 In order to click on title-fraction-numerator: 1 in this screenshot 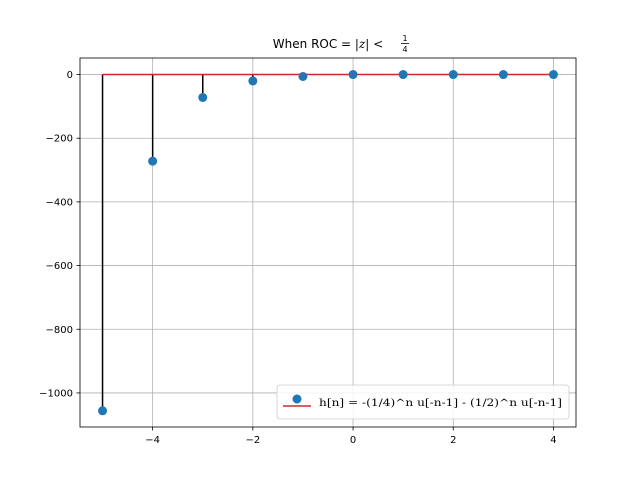, I will do `click(404, 38)`.